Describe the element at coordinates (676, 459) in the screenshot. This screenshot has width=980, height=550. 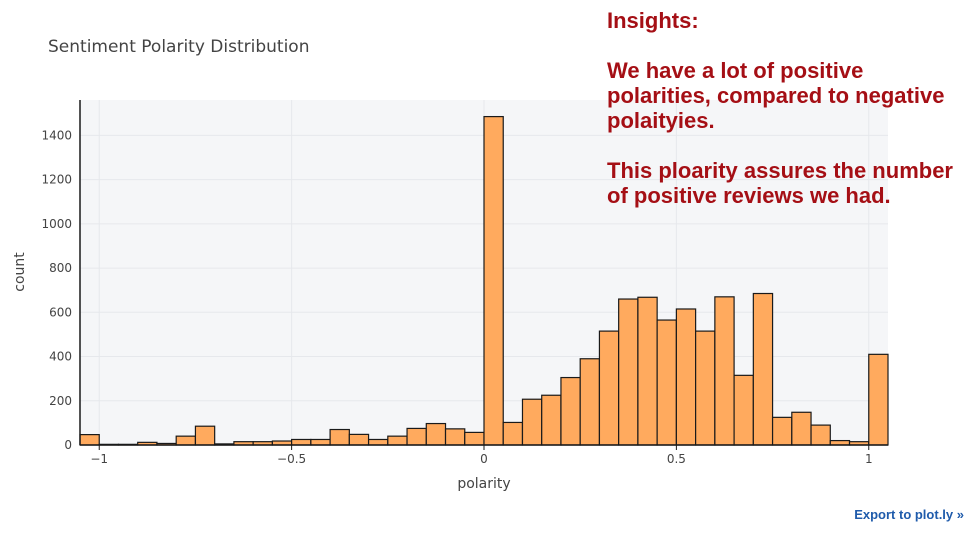
I see `x-tick-label: 0.5` at that location.